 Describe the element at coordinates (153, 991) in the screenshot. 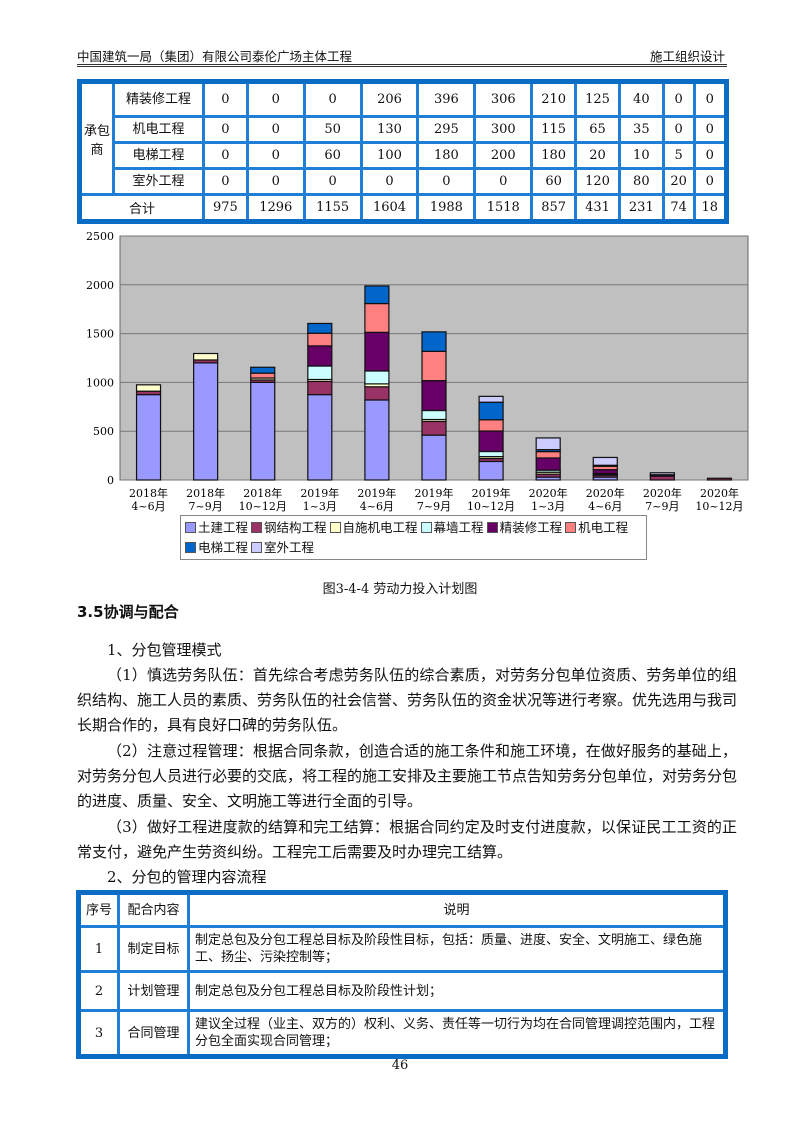

I see `row-item: 计划管理` at that location.